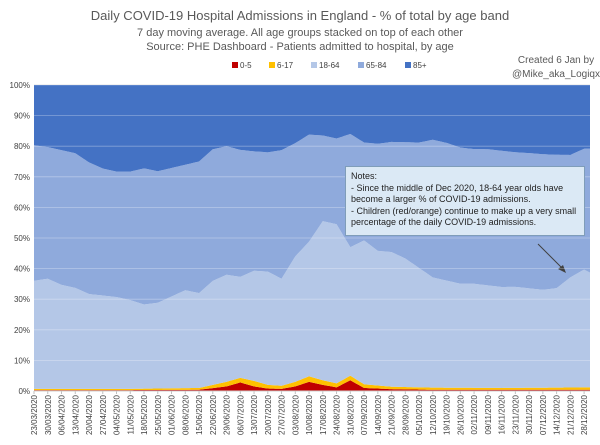 This screenshot has width=600, height=445. Describe the element at coordinates (158, 414) in the screenshot. I see `x-tick-label: 25/05/2020` at that location.